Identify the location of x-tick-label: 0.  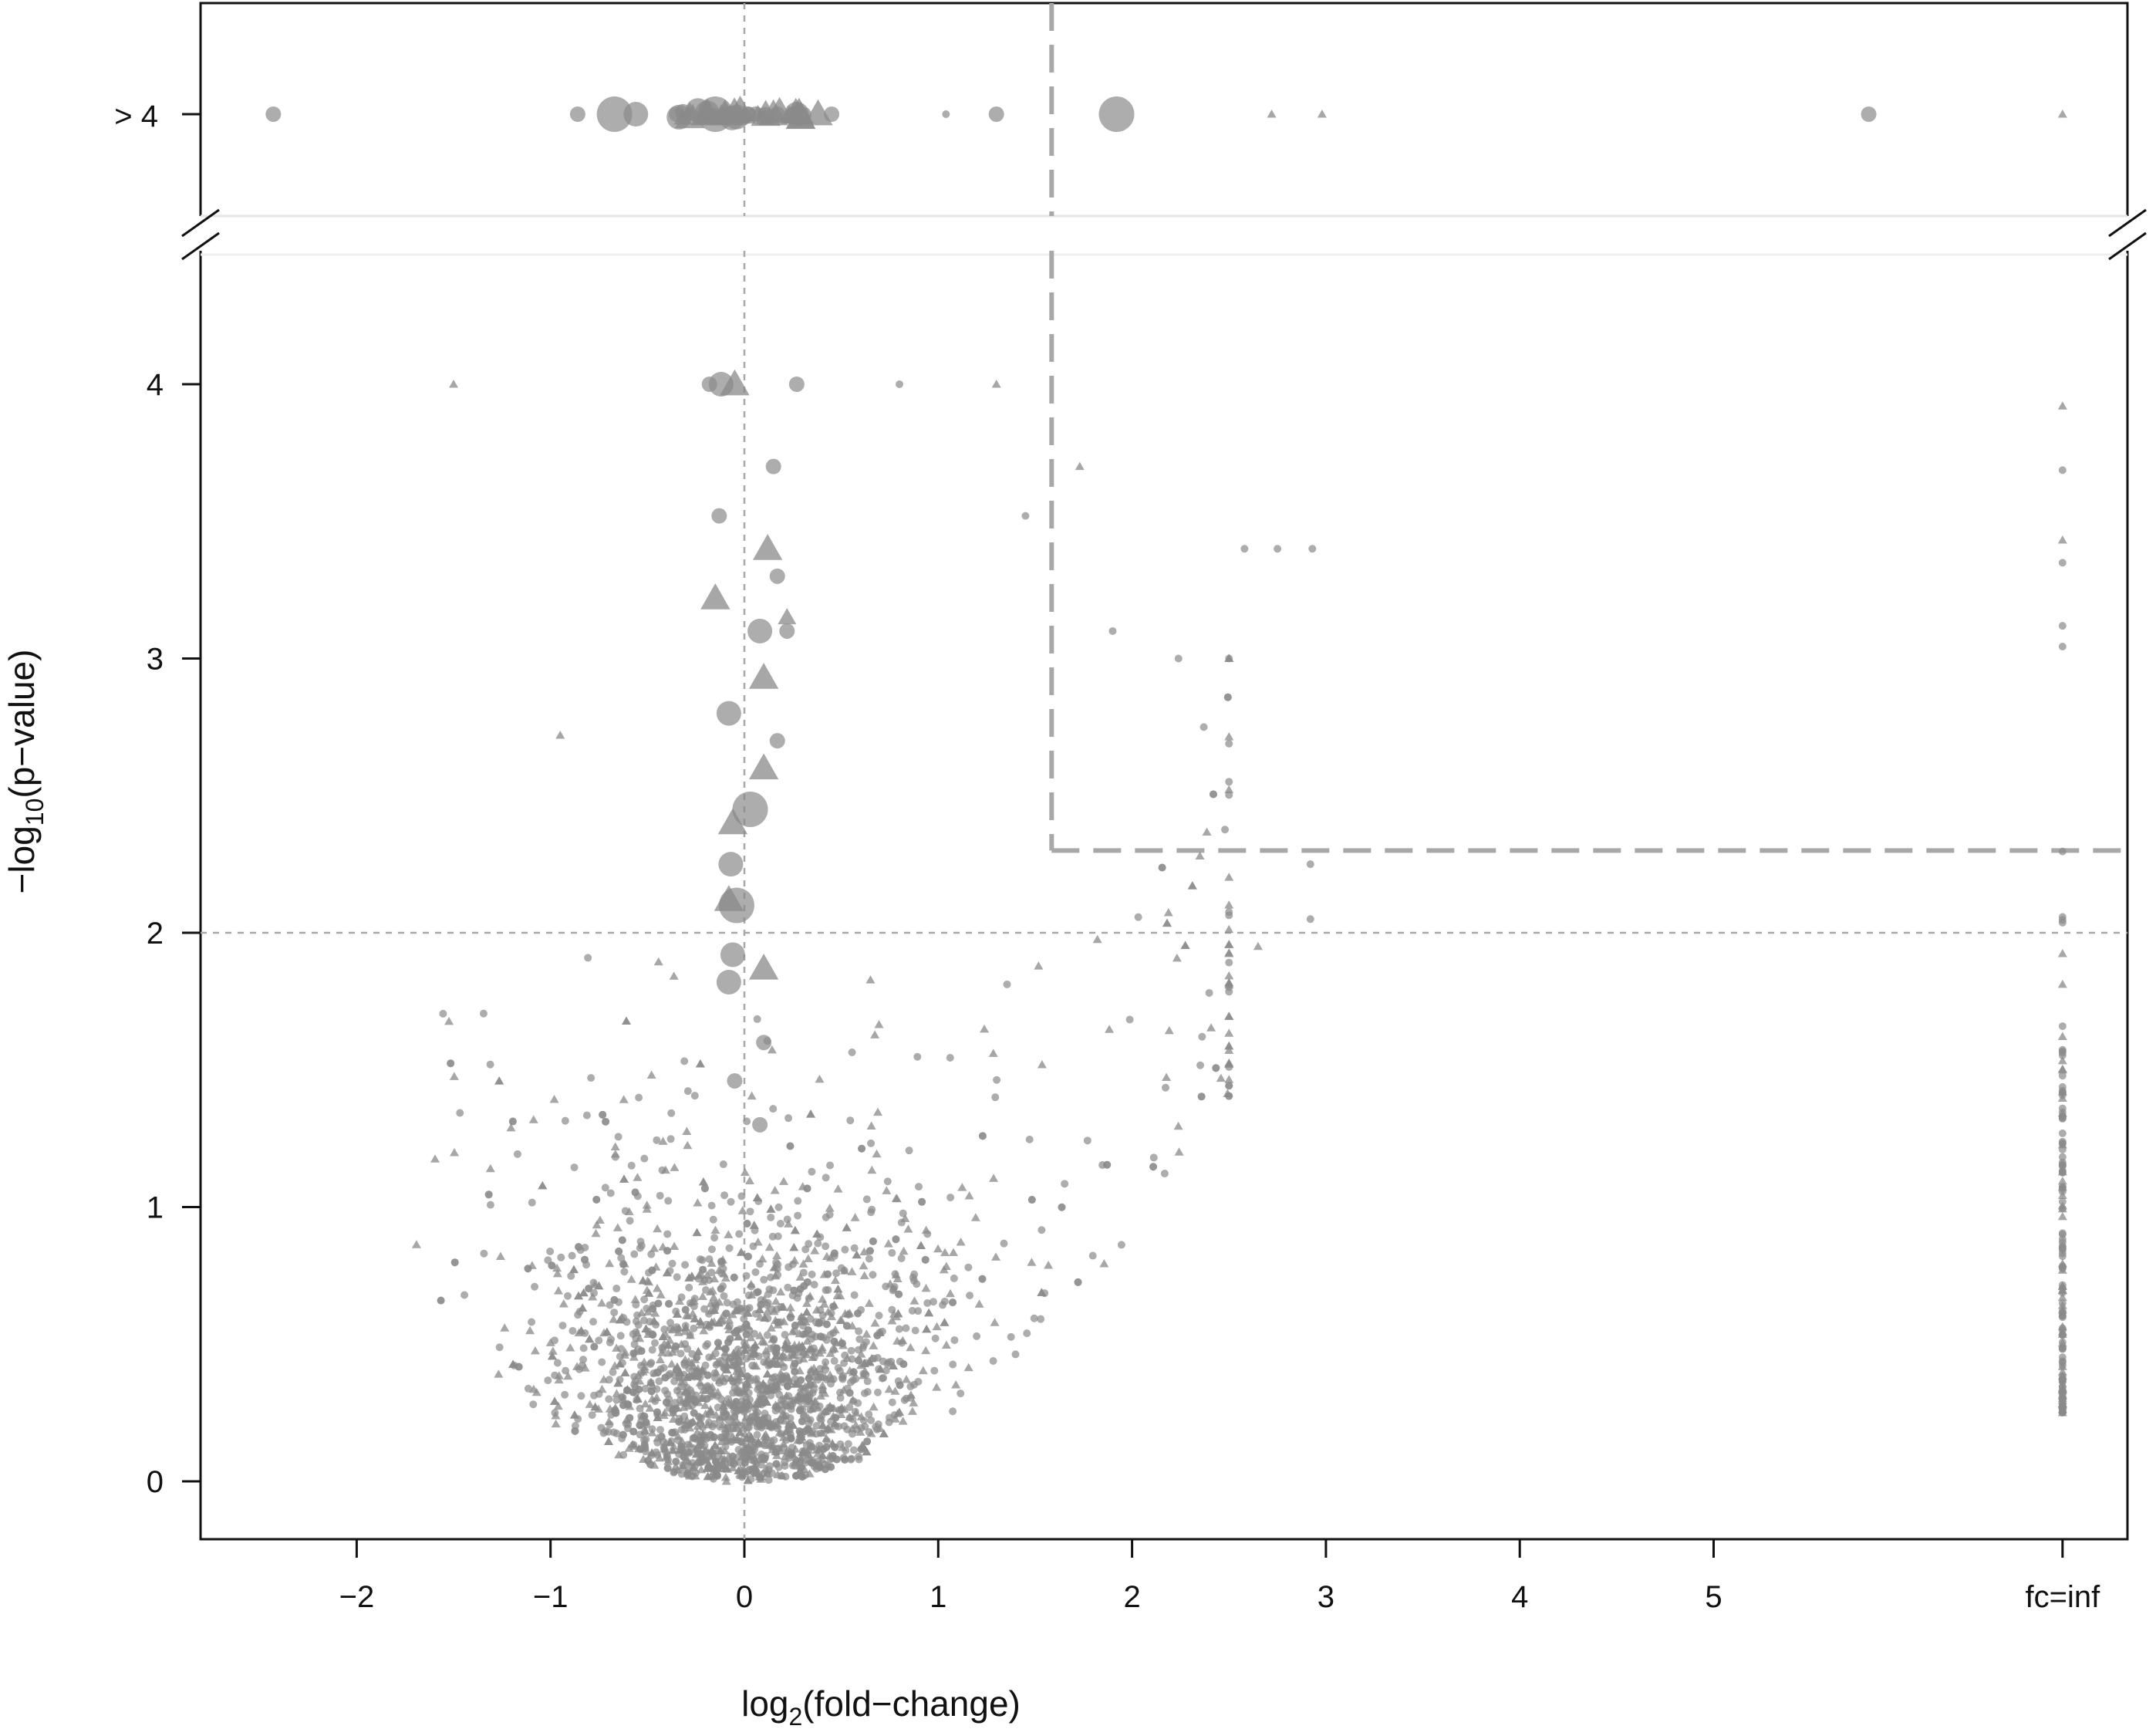
(744, 1597).